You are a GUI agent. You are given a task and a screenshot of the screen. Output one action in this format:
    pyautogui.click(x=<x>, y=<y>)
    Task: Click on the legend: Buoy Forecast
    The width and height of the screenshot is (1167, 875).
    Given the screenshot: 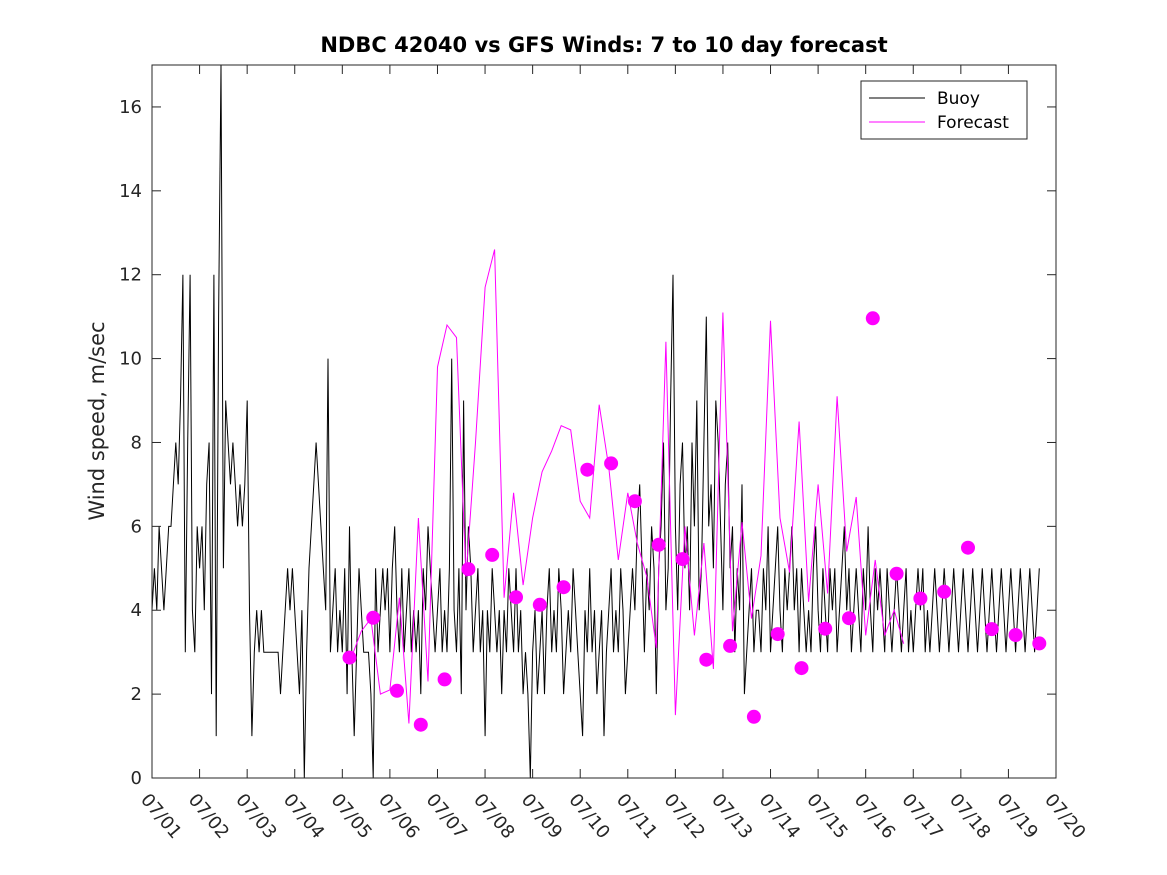 What is the action you would take?
    pyautogui.click(x=944, y=110)
    